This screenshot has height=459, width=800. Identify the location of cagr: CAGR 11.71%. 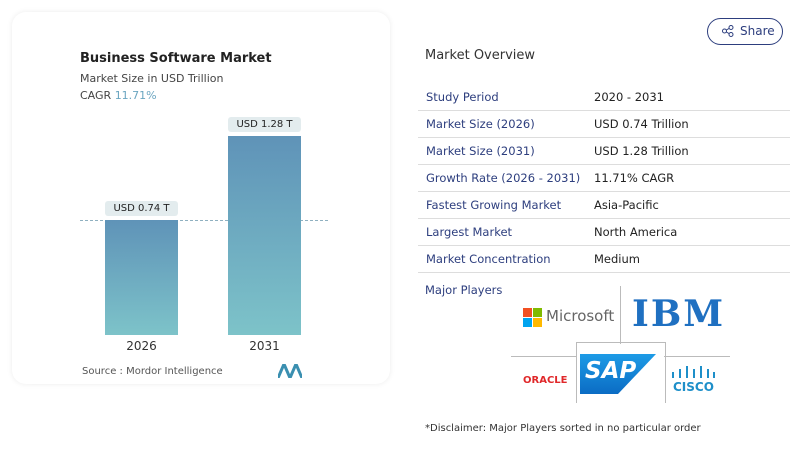
(118, 95).